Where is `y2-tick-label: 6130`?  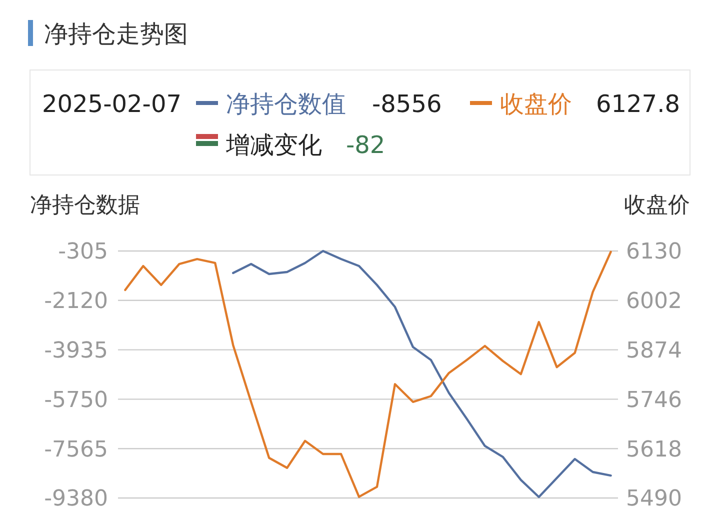
y2-tick-label: 6130 is located at coordinates (654, 252).